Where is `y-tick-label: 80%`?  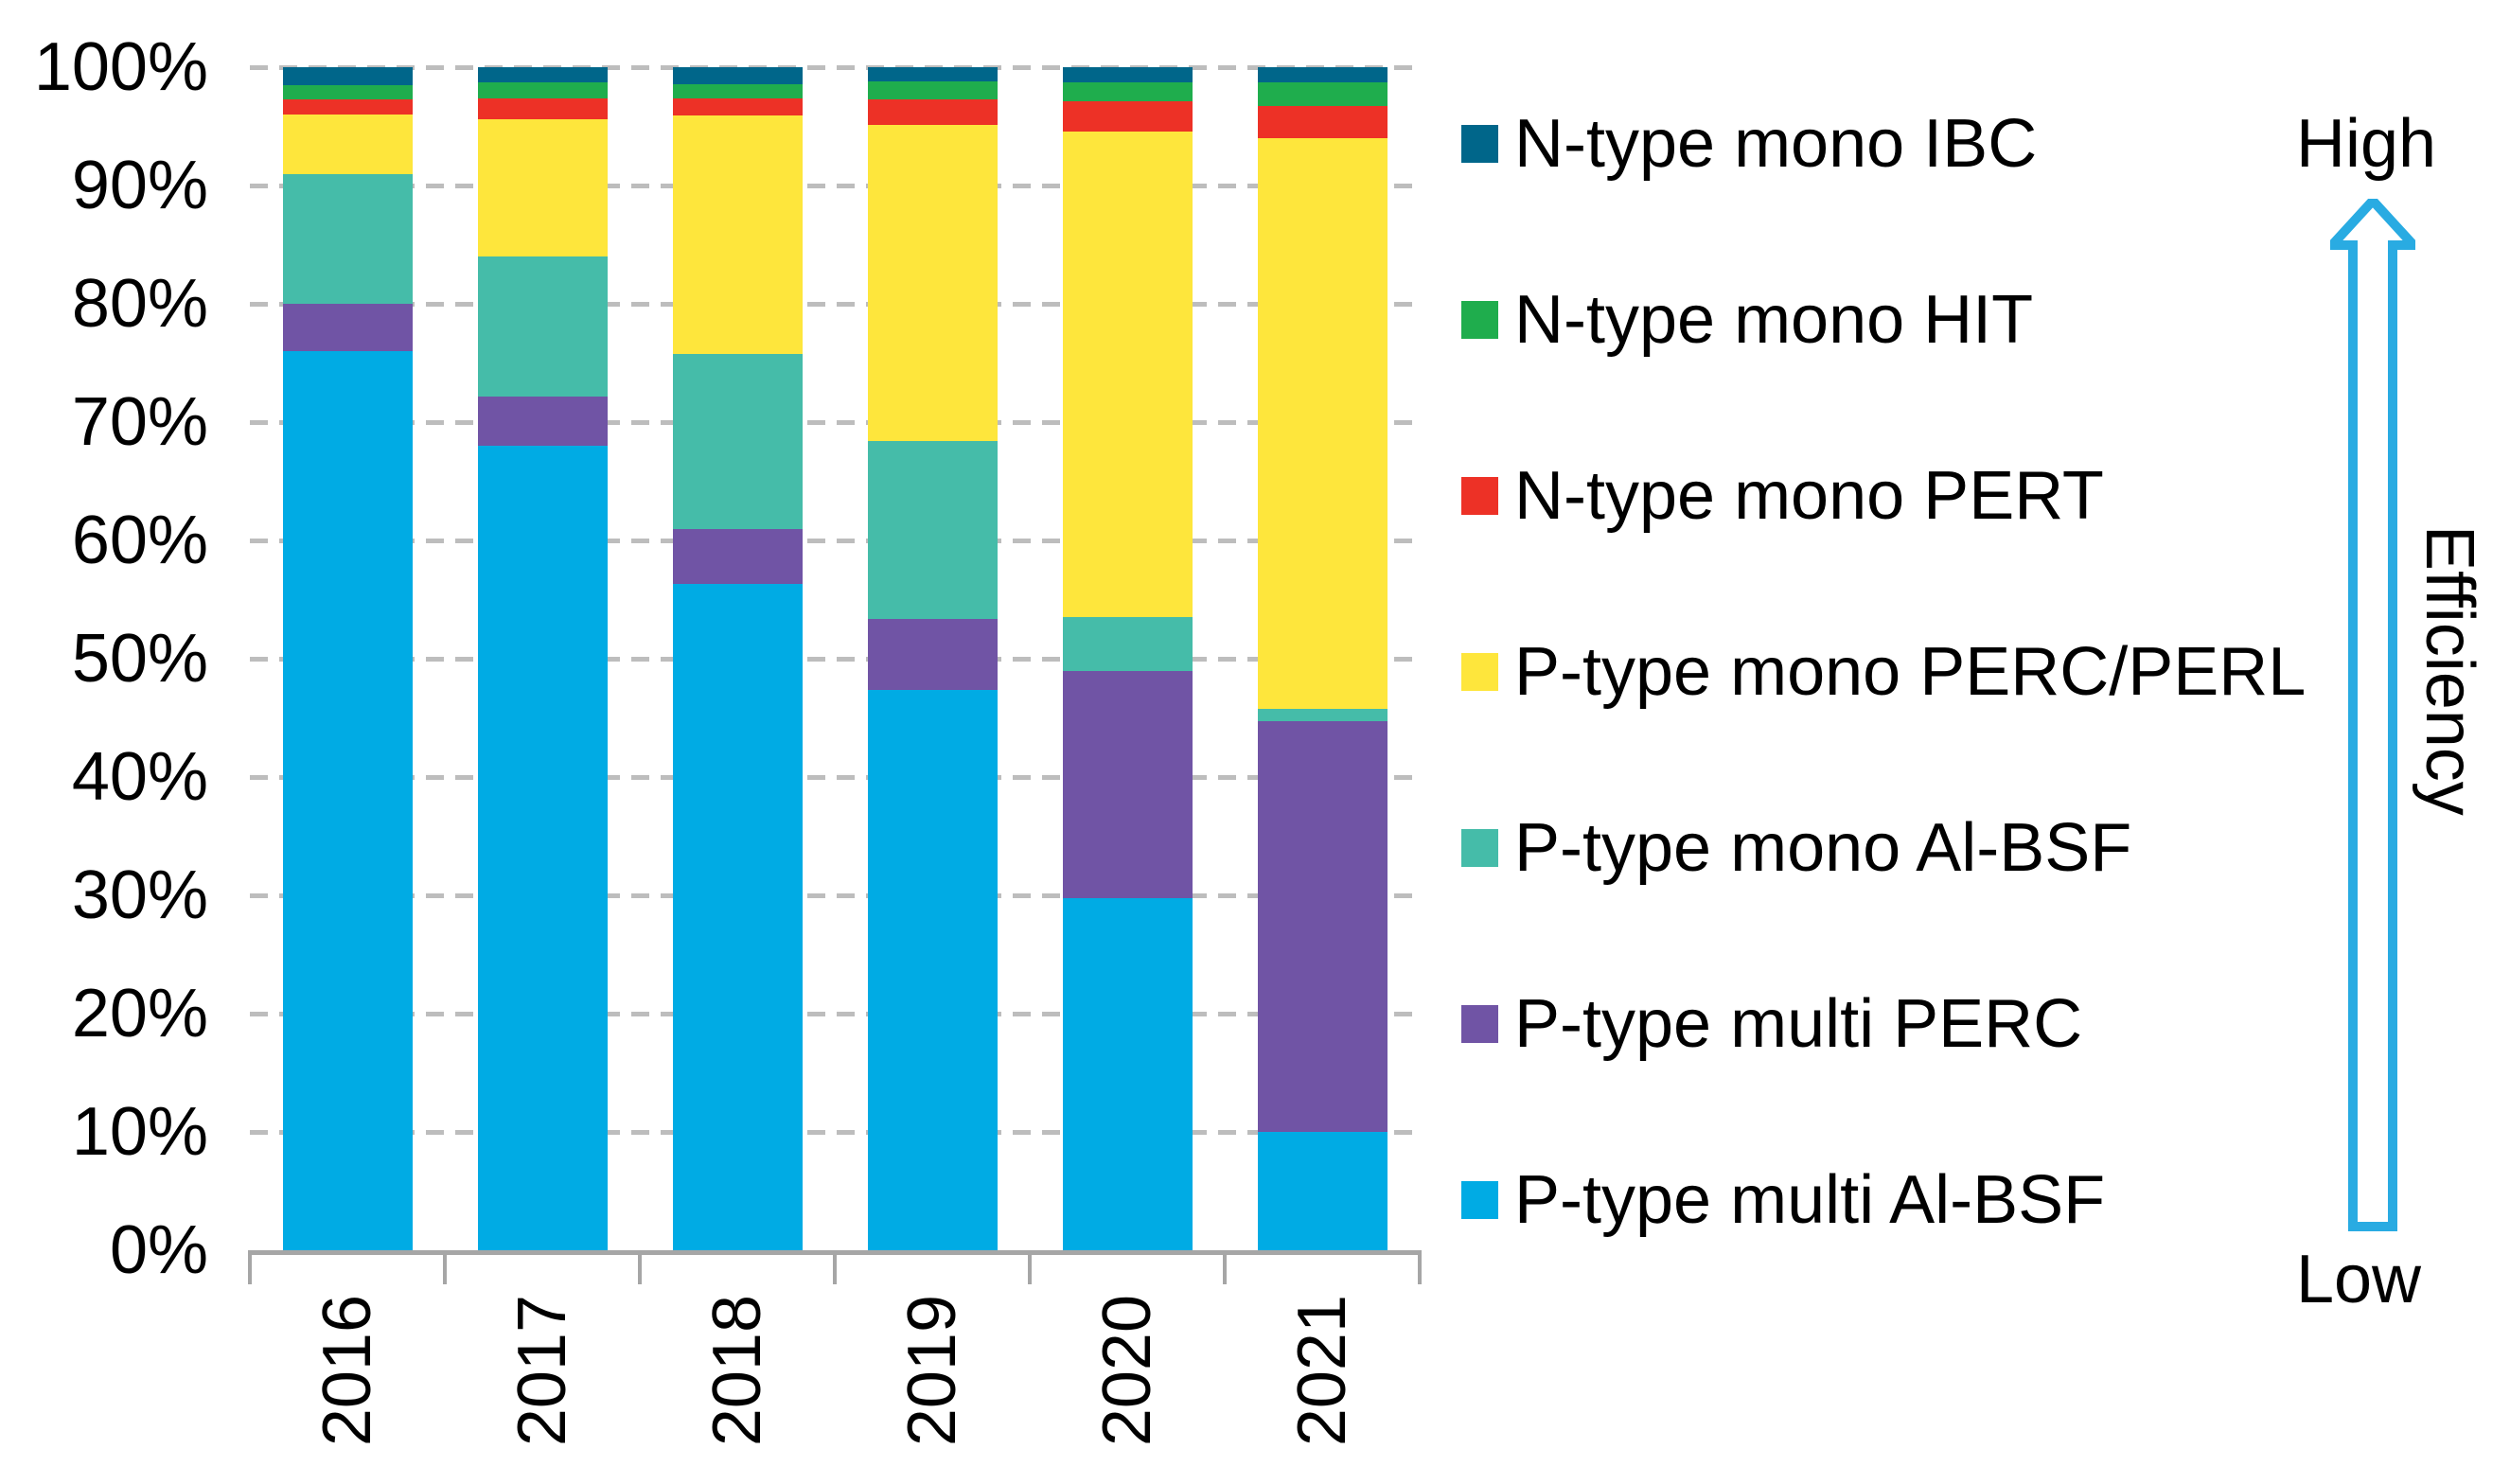
y-tick-label: 80% is located at coordinates (139, 304).